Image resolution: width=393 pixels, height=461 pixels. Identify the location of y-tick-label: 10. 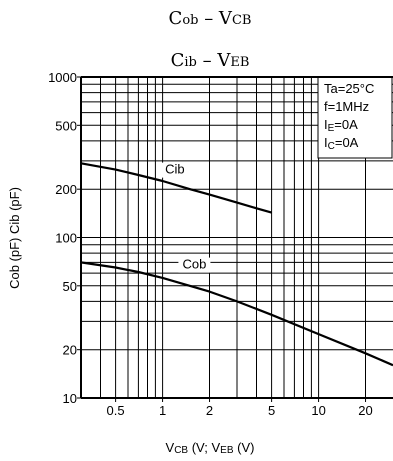
(70, 398).